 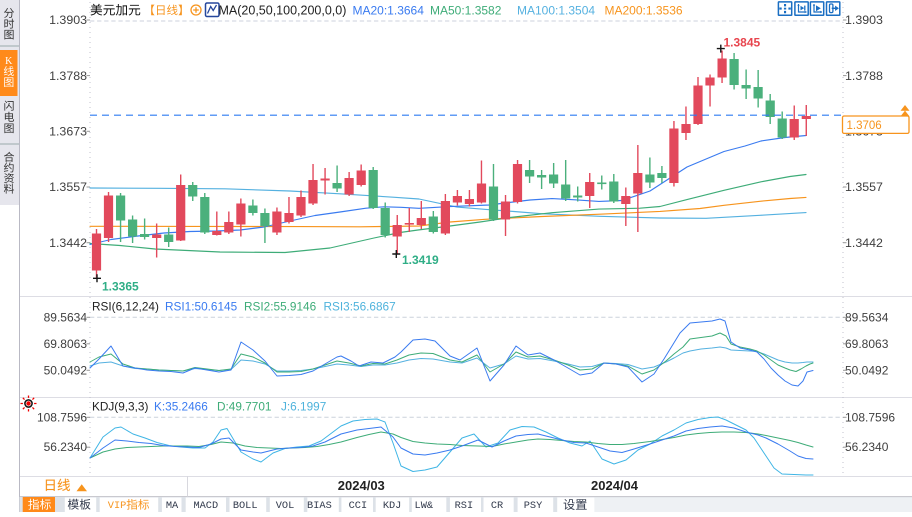 I want to click on svg-text: RSI(6,12,24), so click(x=125, y=306).